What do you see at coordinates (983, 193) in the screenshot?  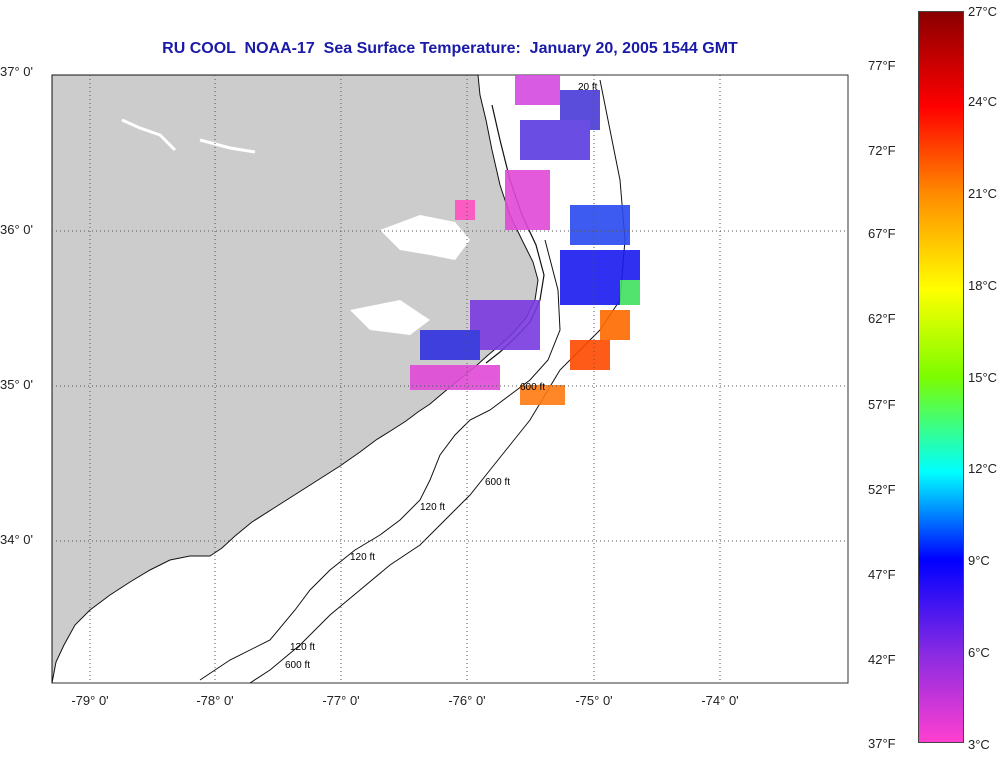 I see `colorbar-celsius-label: 21°C` at bounding box center [983, 193].